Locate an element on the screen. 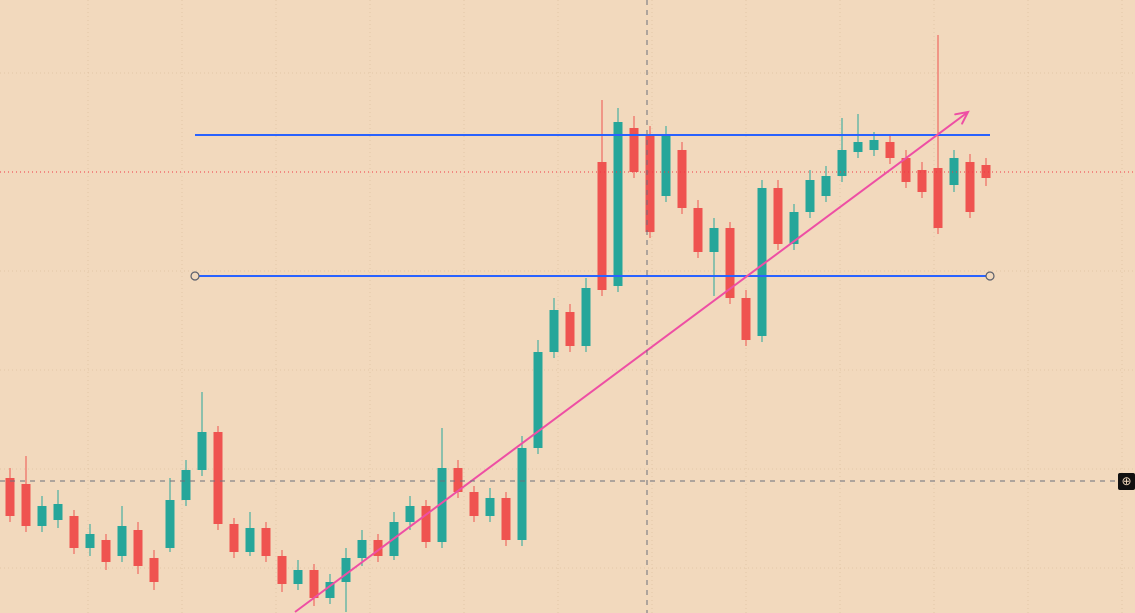 The width and height of the screenshot is (1135, 613). lower-support-line is located at coordinates (592, 276).